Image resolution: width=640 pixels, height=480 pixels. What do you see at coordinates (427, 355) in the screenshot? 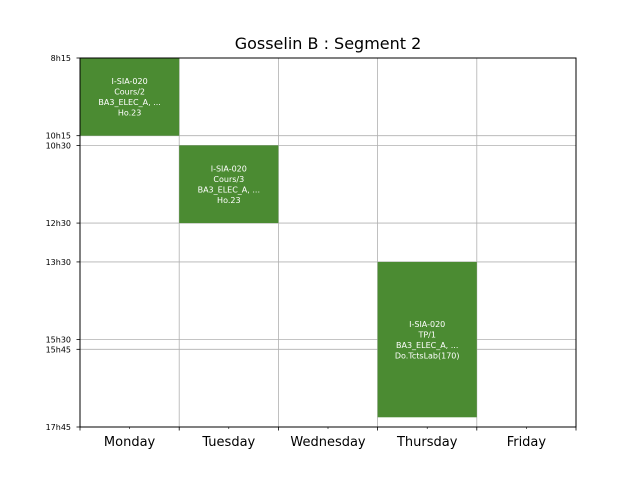
I see `event-text-line: Do.TctsLab(170)` at bounding box center [427, 355].